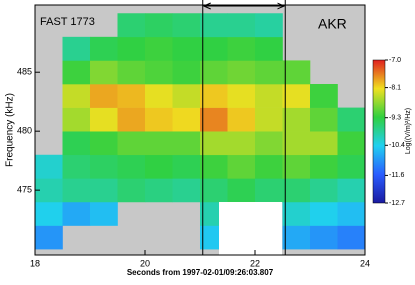 The height and width of the screenshot is (285, 415). I want to click on y-axis-label: Frequency (kHz), so click(10, 130).